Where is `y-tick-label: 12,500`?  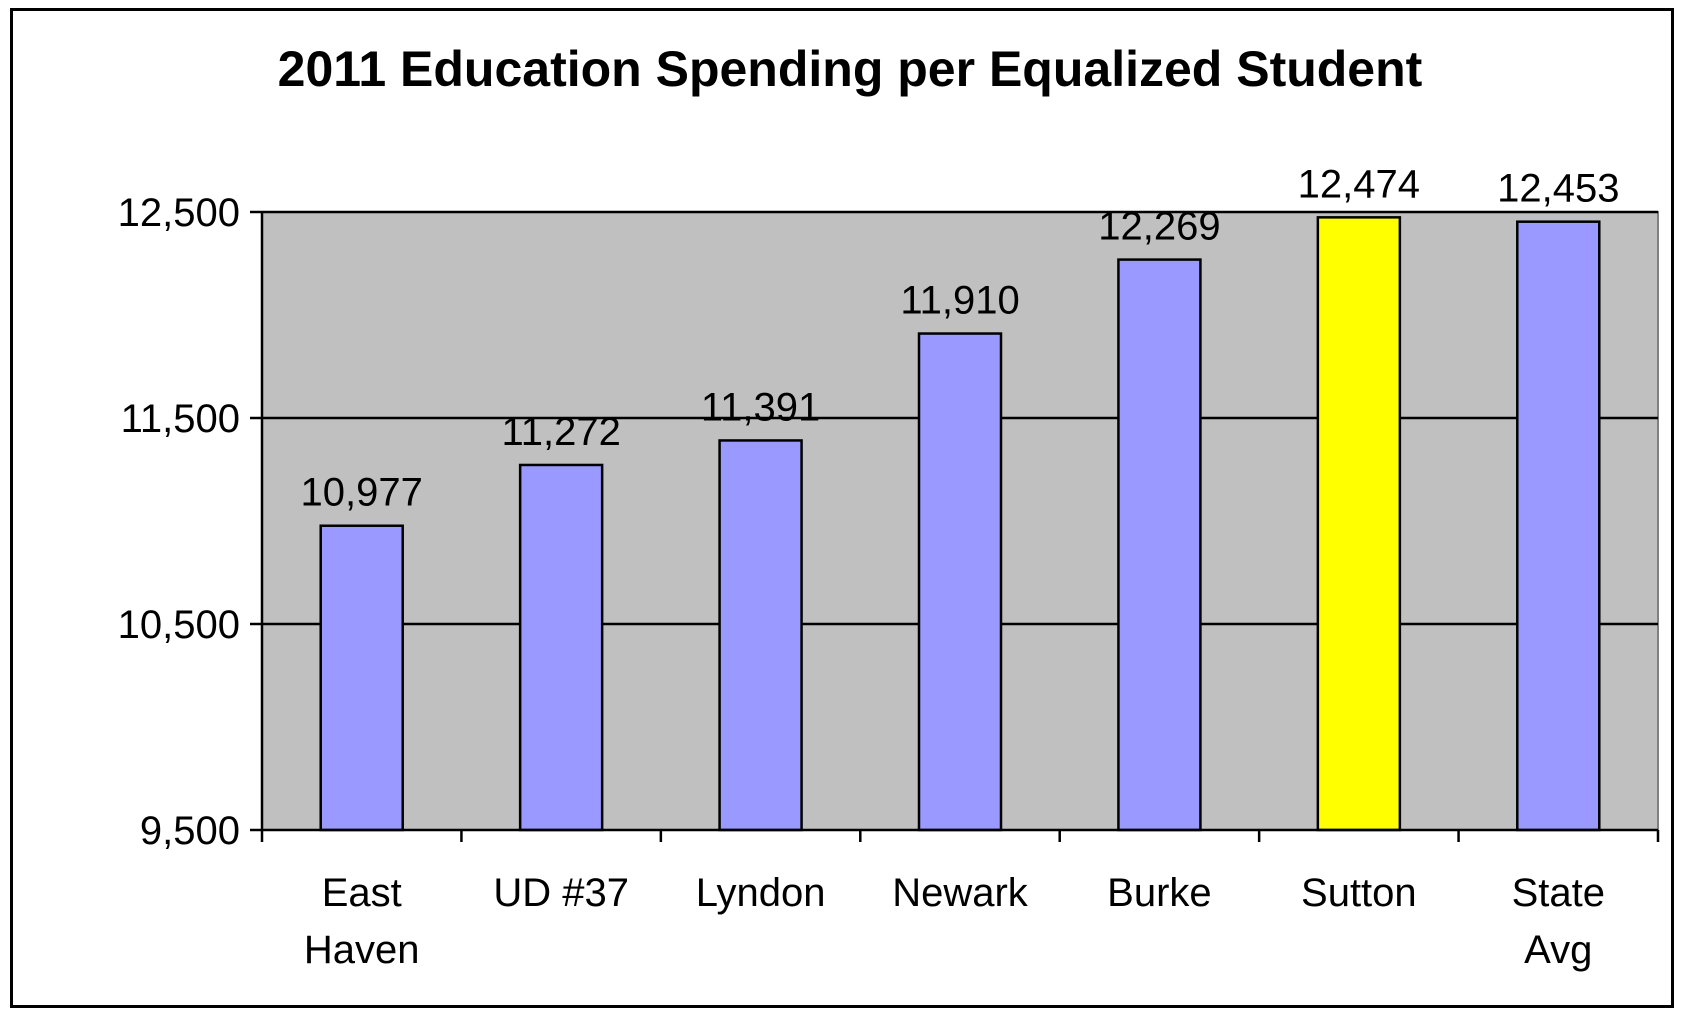 y-tick-label: 12,500 is located at coordinates (179, 213).